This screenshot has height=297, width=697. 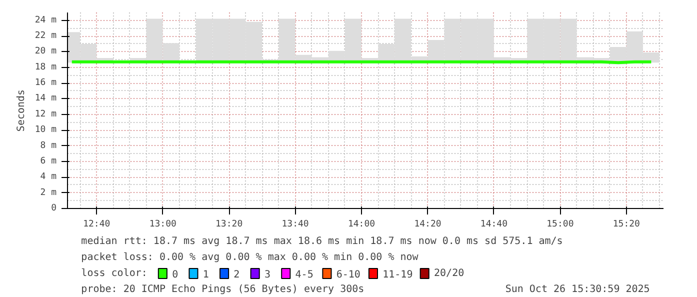 I want to click on x-tick-label: 13:00, so click(x=162, y=225).